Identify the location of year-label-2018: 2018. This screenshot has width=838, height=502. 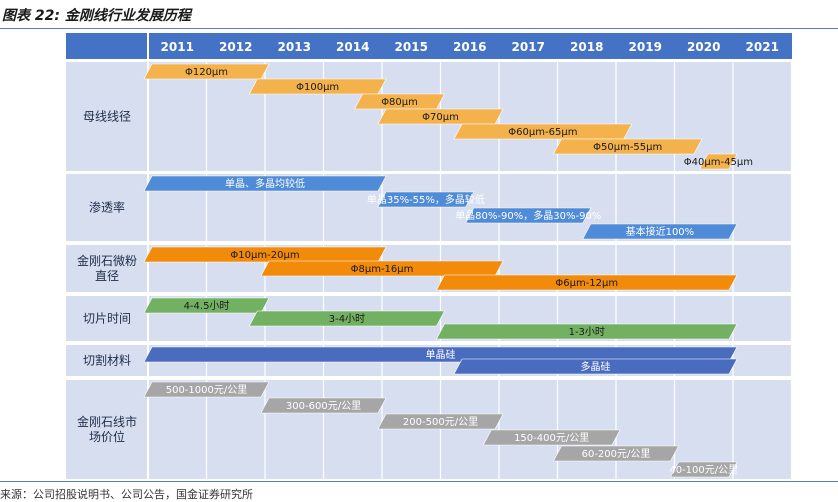
(586, 47).